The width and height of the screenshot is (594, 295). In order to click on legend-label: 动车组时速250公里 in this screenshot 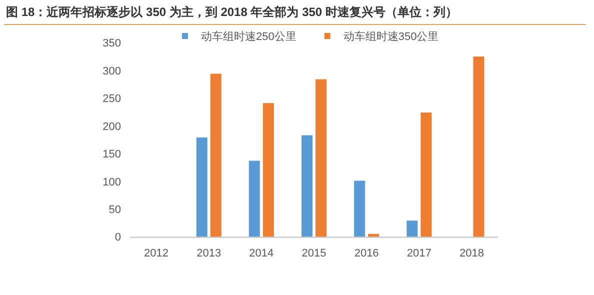, I will do `click(248, 36)`.